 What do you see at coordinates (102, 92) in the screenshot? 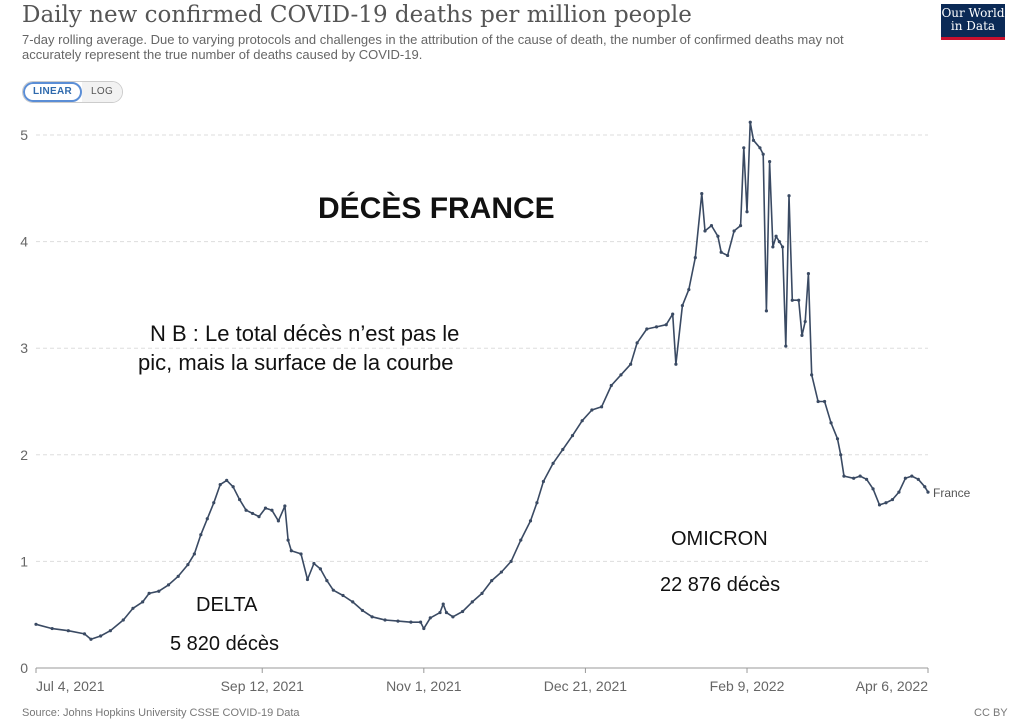
I see `log-scale-button: LOG` at bounding box center [102, 92].